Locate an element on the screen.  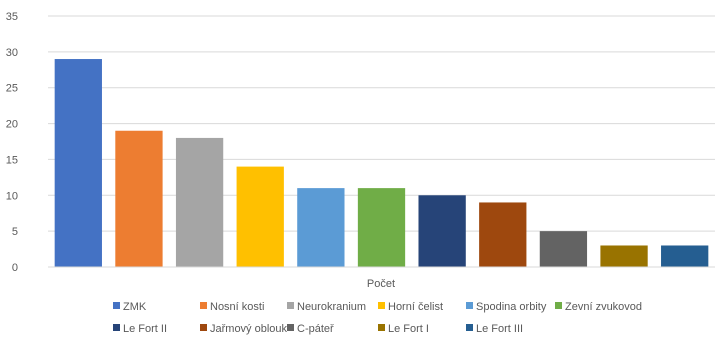
y-tick-label: 5 is located at coordinates (15, 232).